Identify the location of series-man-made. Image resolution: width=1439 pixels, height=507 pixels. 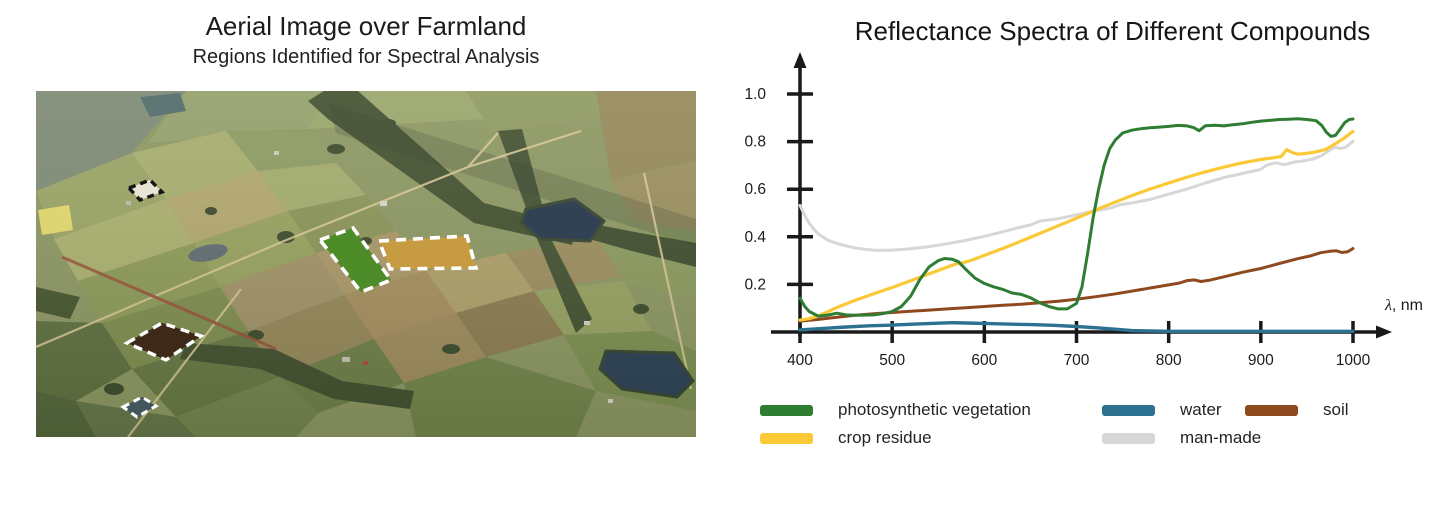
(1076, 195).